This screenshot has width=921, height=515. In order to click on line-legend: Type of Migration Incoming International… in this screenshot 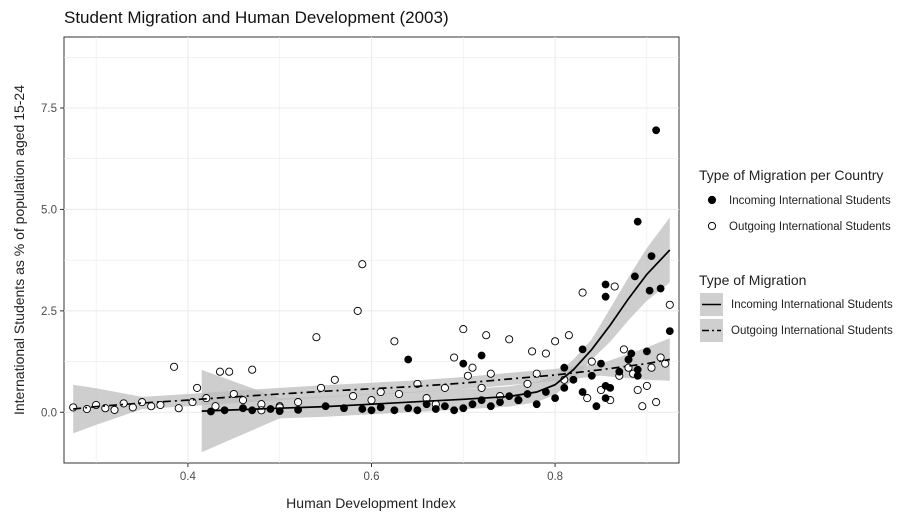, I will do `click(796, 307)`.